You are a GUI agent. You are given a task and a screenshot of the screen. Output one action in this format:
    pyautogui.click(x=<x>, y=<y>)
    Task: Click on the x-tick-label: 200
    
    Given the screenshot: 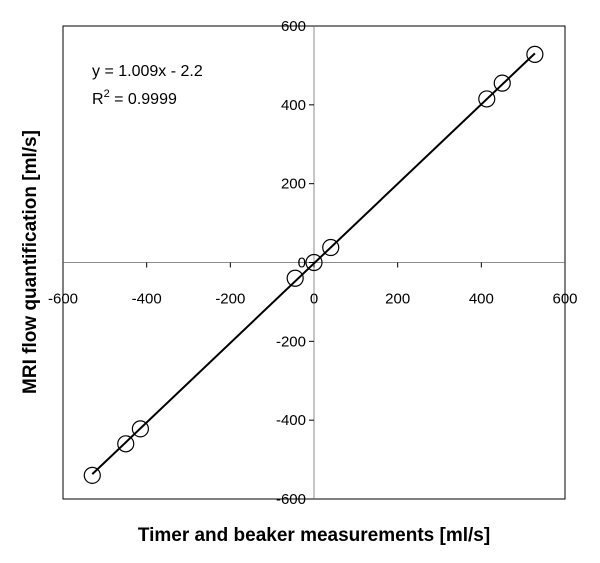 What is the action you would take?
    pyautogui.click(x=397, y=299)
    